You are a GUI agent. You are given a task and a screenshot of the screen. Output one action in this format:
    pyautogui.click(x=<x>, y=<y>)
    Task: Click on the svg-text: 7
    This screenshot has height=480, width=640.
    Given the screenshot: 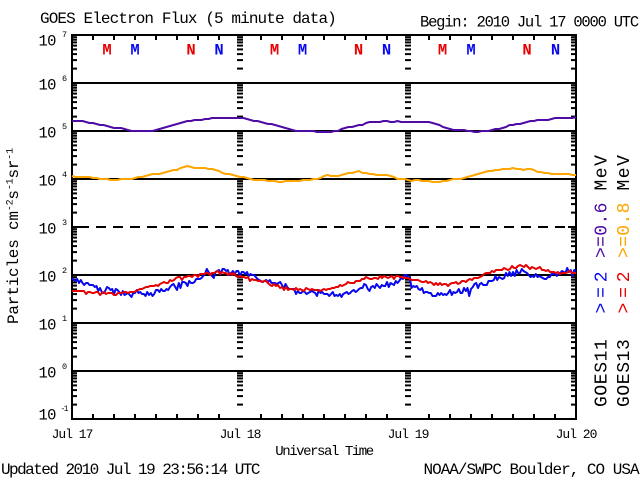 What is the action you would take?
    pyautogui.click(x=64, y=35)
    